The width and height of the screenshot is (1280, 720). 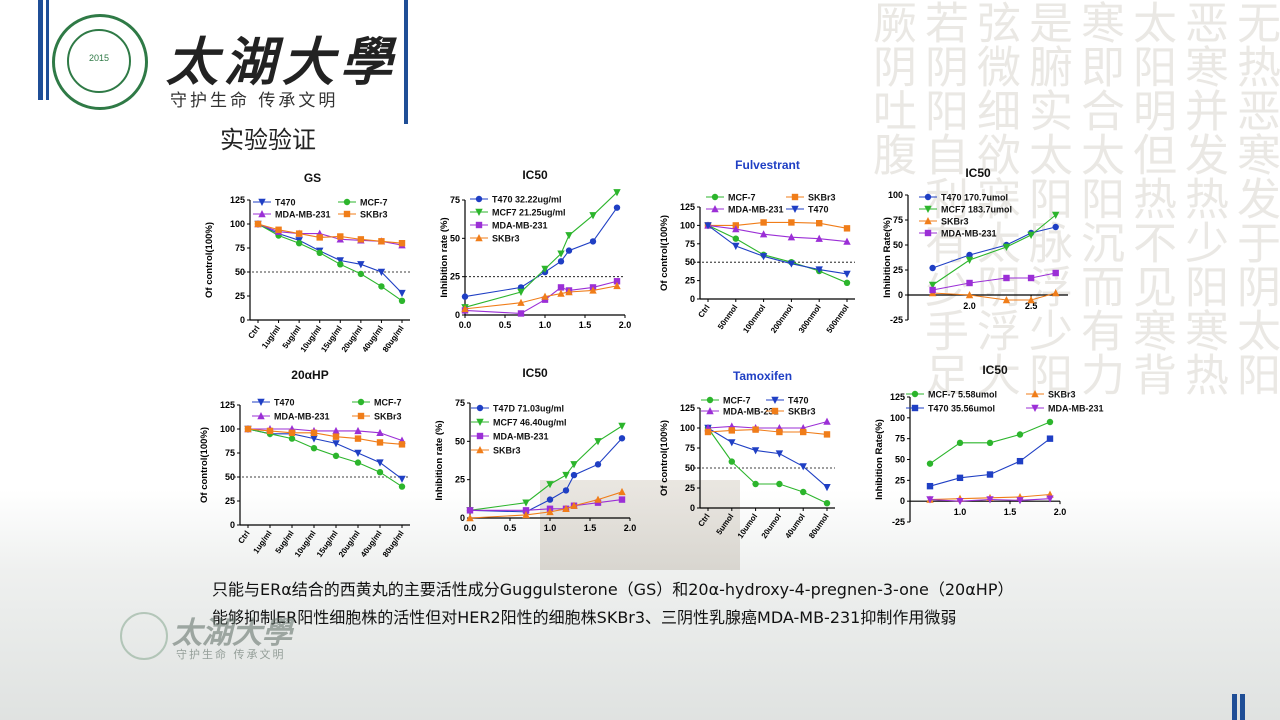 I want to click on x-tick-label: 50nmol, so click(x=727, y=317).